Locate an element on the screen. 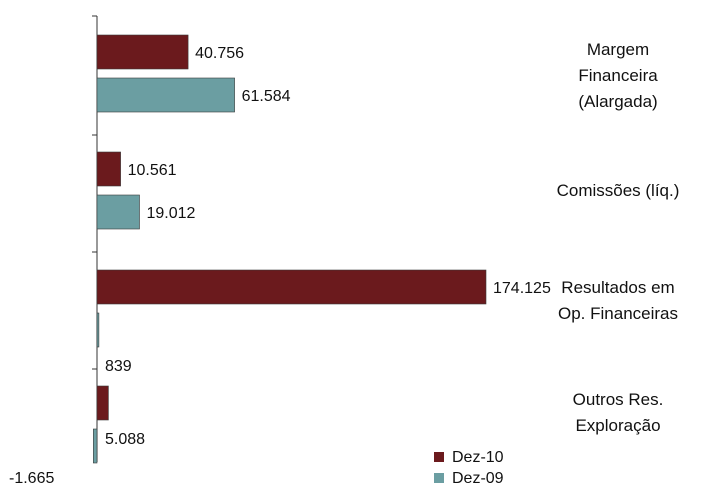 The width and height of the screenshot is (721, 493). value-label-dez-09-1: 19.012 is located at coordinates (171, 213).